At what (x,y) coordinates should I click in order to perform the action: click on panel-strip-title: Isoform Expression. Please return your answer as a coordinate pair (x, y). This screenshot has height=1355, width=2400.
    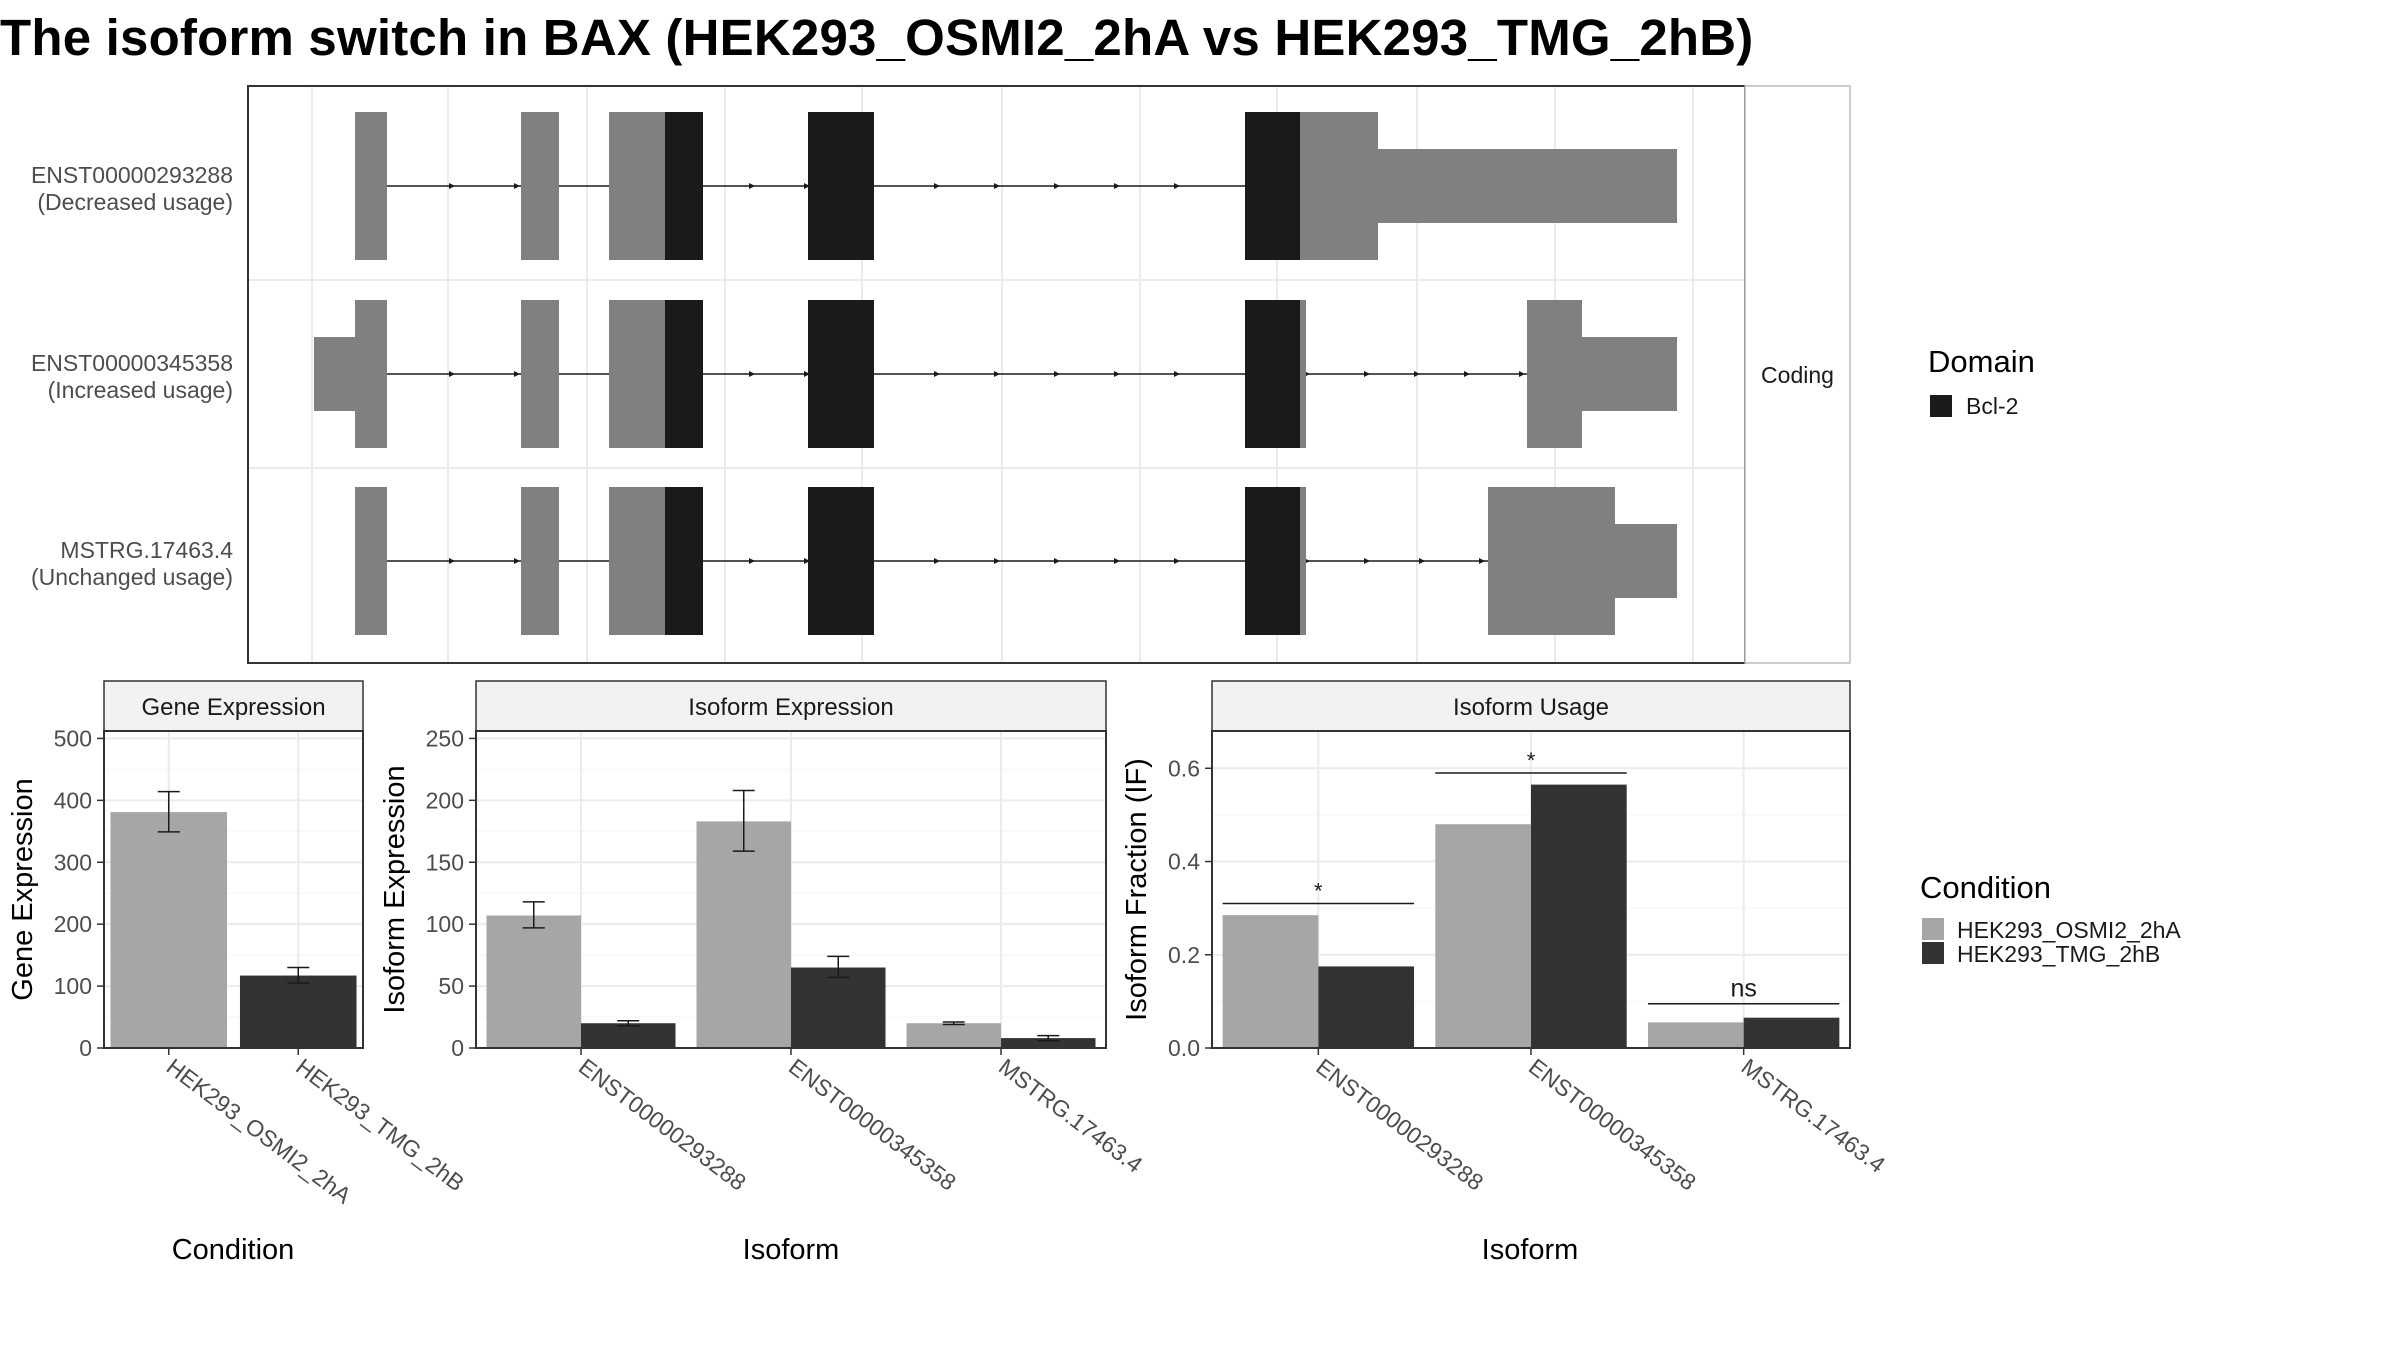
    Looking at the image, I should click on (790, 707).